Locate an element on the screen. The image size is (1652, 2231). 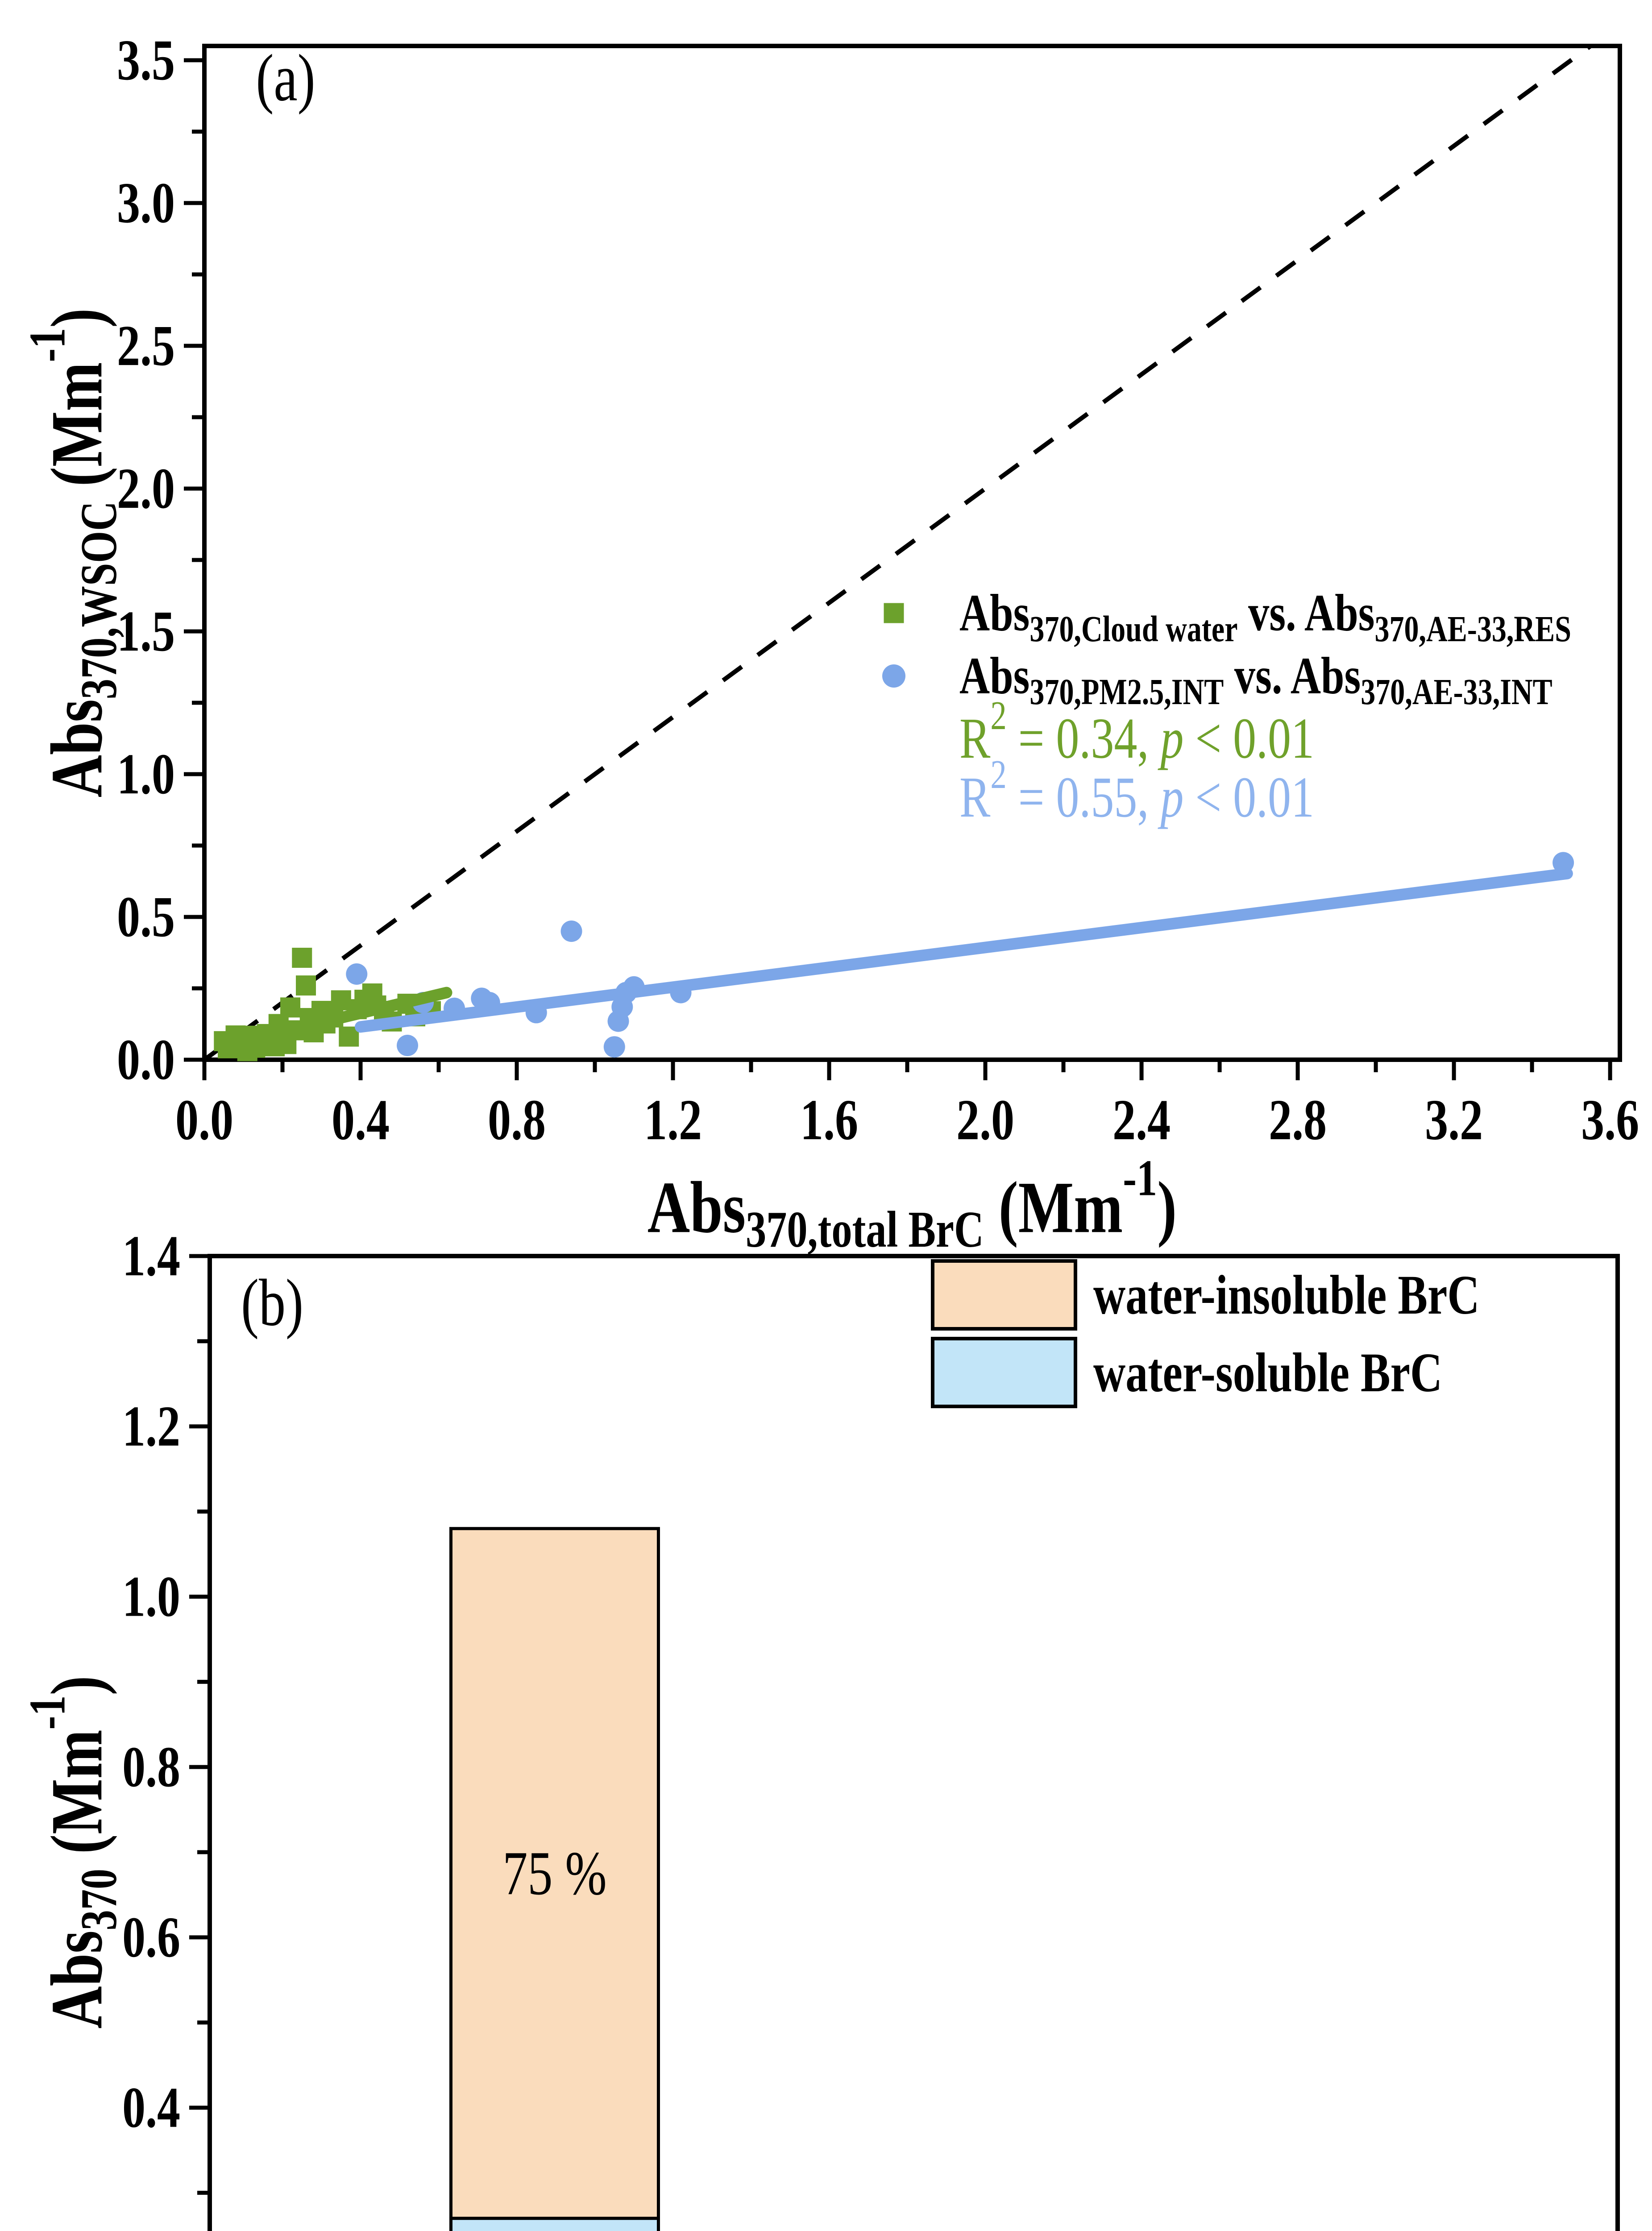
panel-b-tag-content: (b) is located at coordinates (272, 1303).